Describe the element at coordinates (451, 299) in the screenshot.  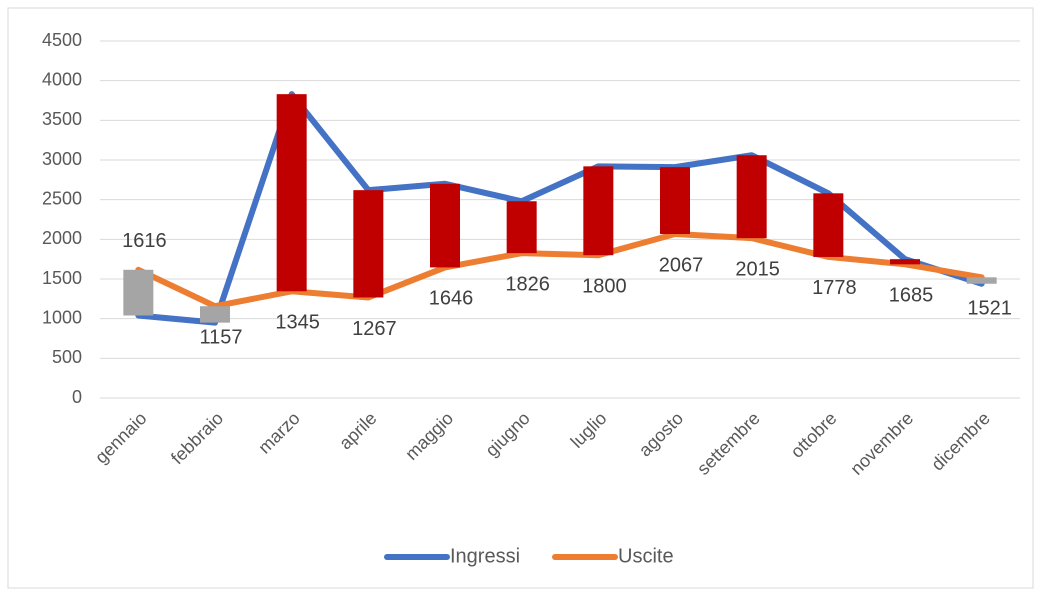
I see `data-label: 1646` at that location.